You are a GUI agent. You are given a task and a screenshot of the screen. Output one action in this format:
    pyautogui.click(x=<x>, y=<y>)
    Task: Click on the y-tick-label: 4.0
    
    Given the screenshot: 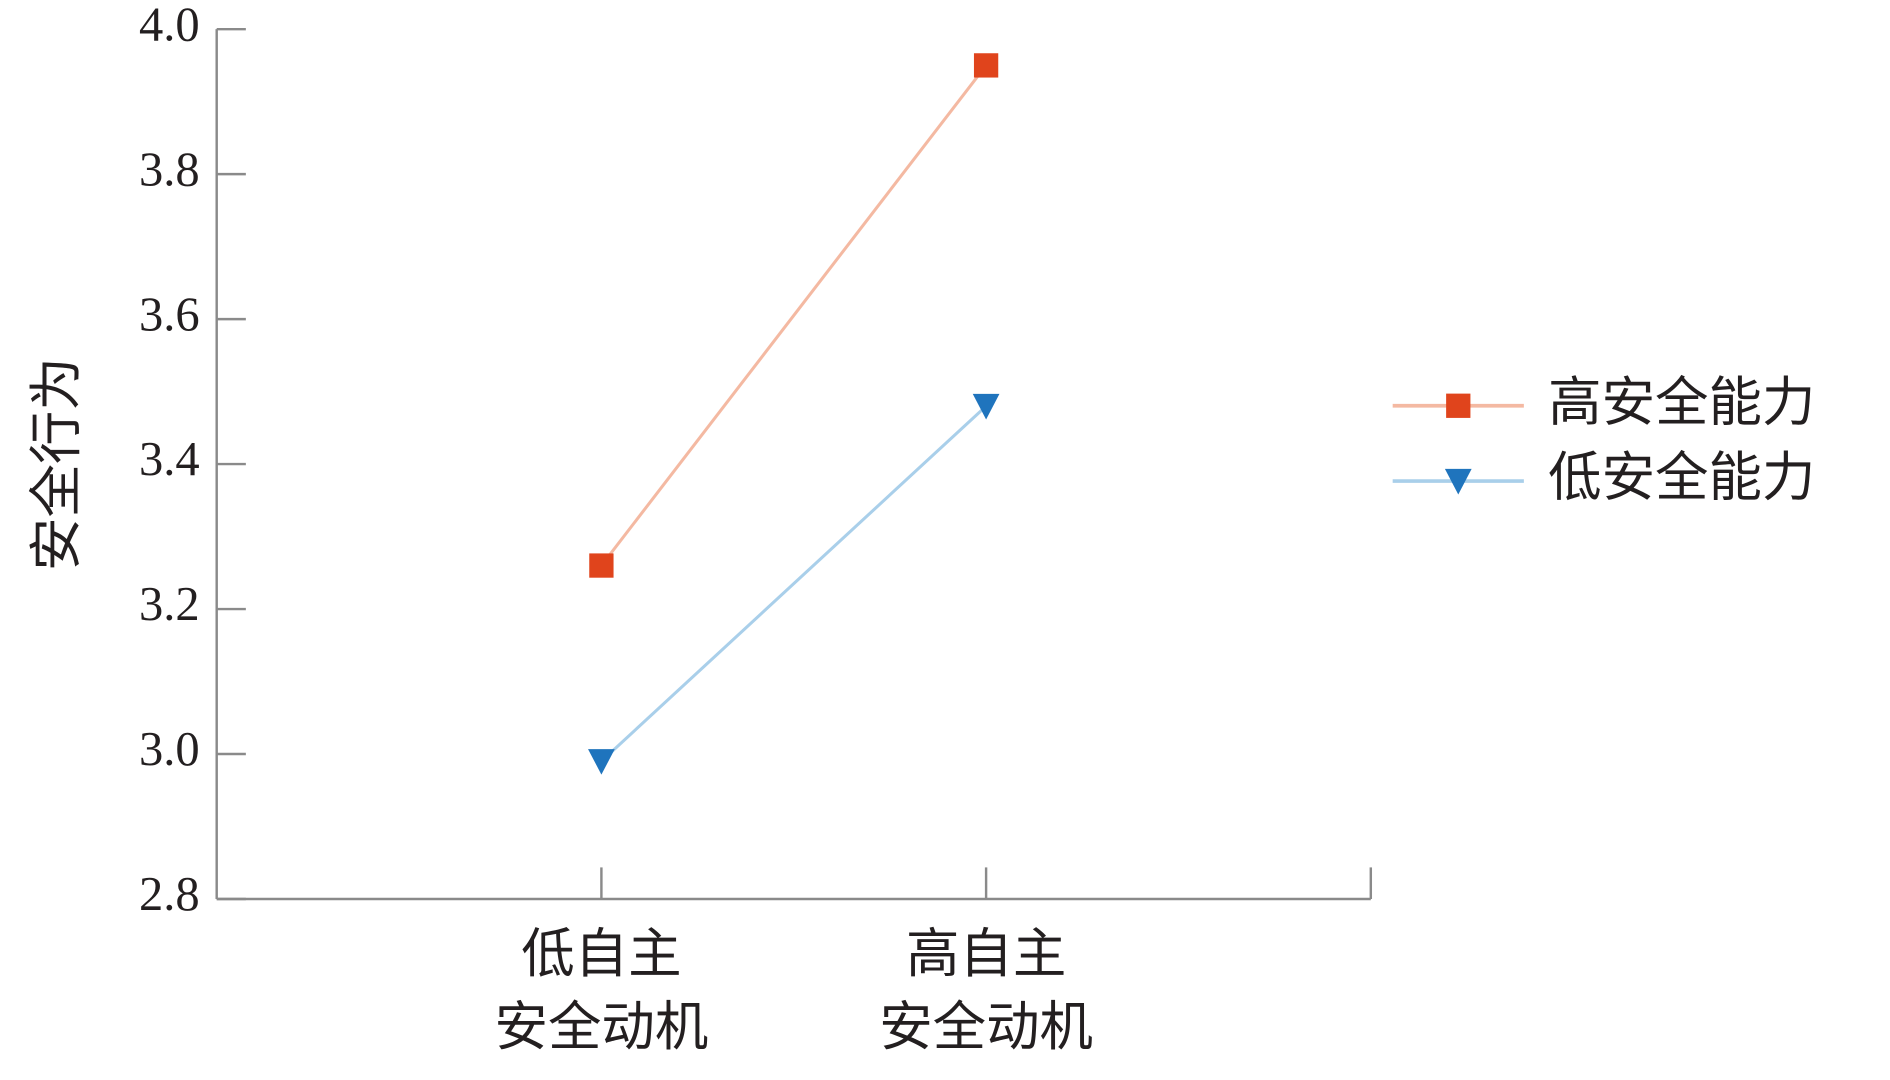 What is the action you would take?
    pyautogui.click(x=169, y=25)
    